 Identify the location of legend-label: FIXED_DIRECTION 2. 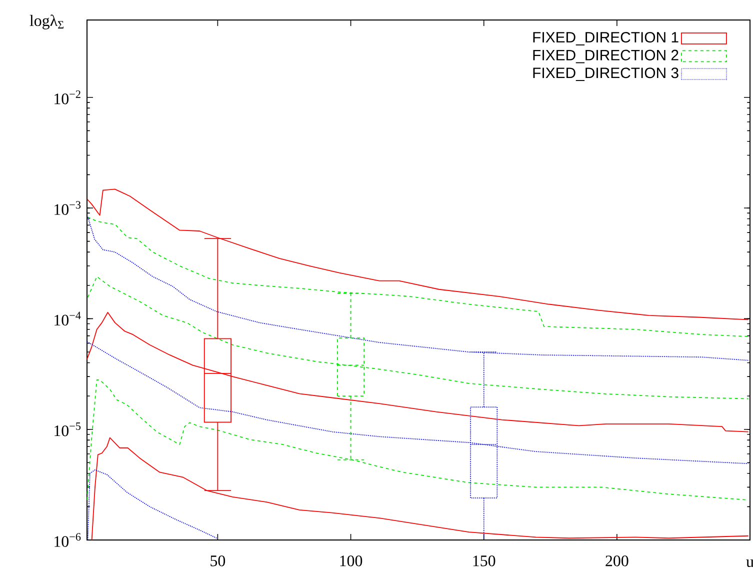
(605, 57).